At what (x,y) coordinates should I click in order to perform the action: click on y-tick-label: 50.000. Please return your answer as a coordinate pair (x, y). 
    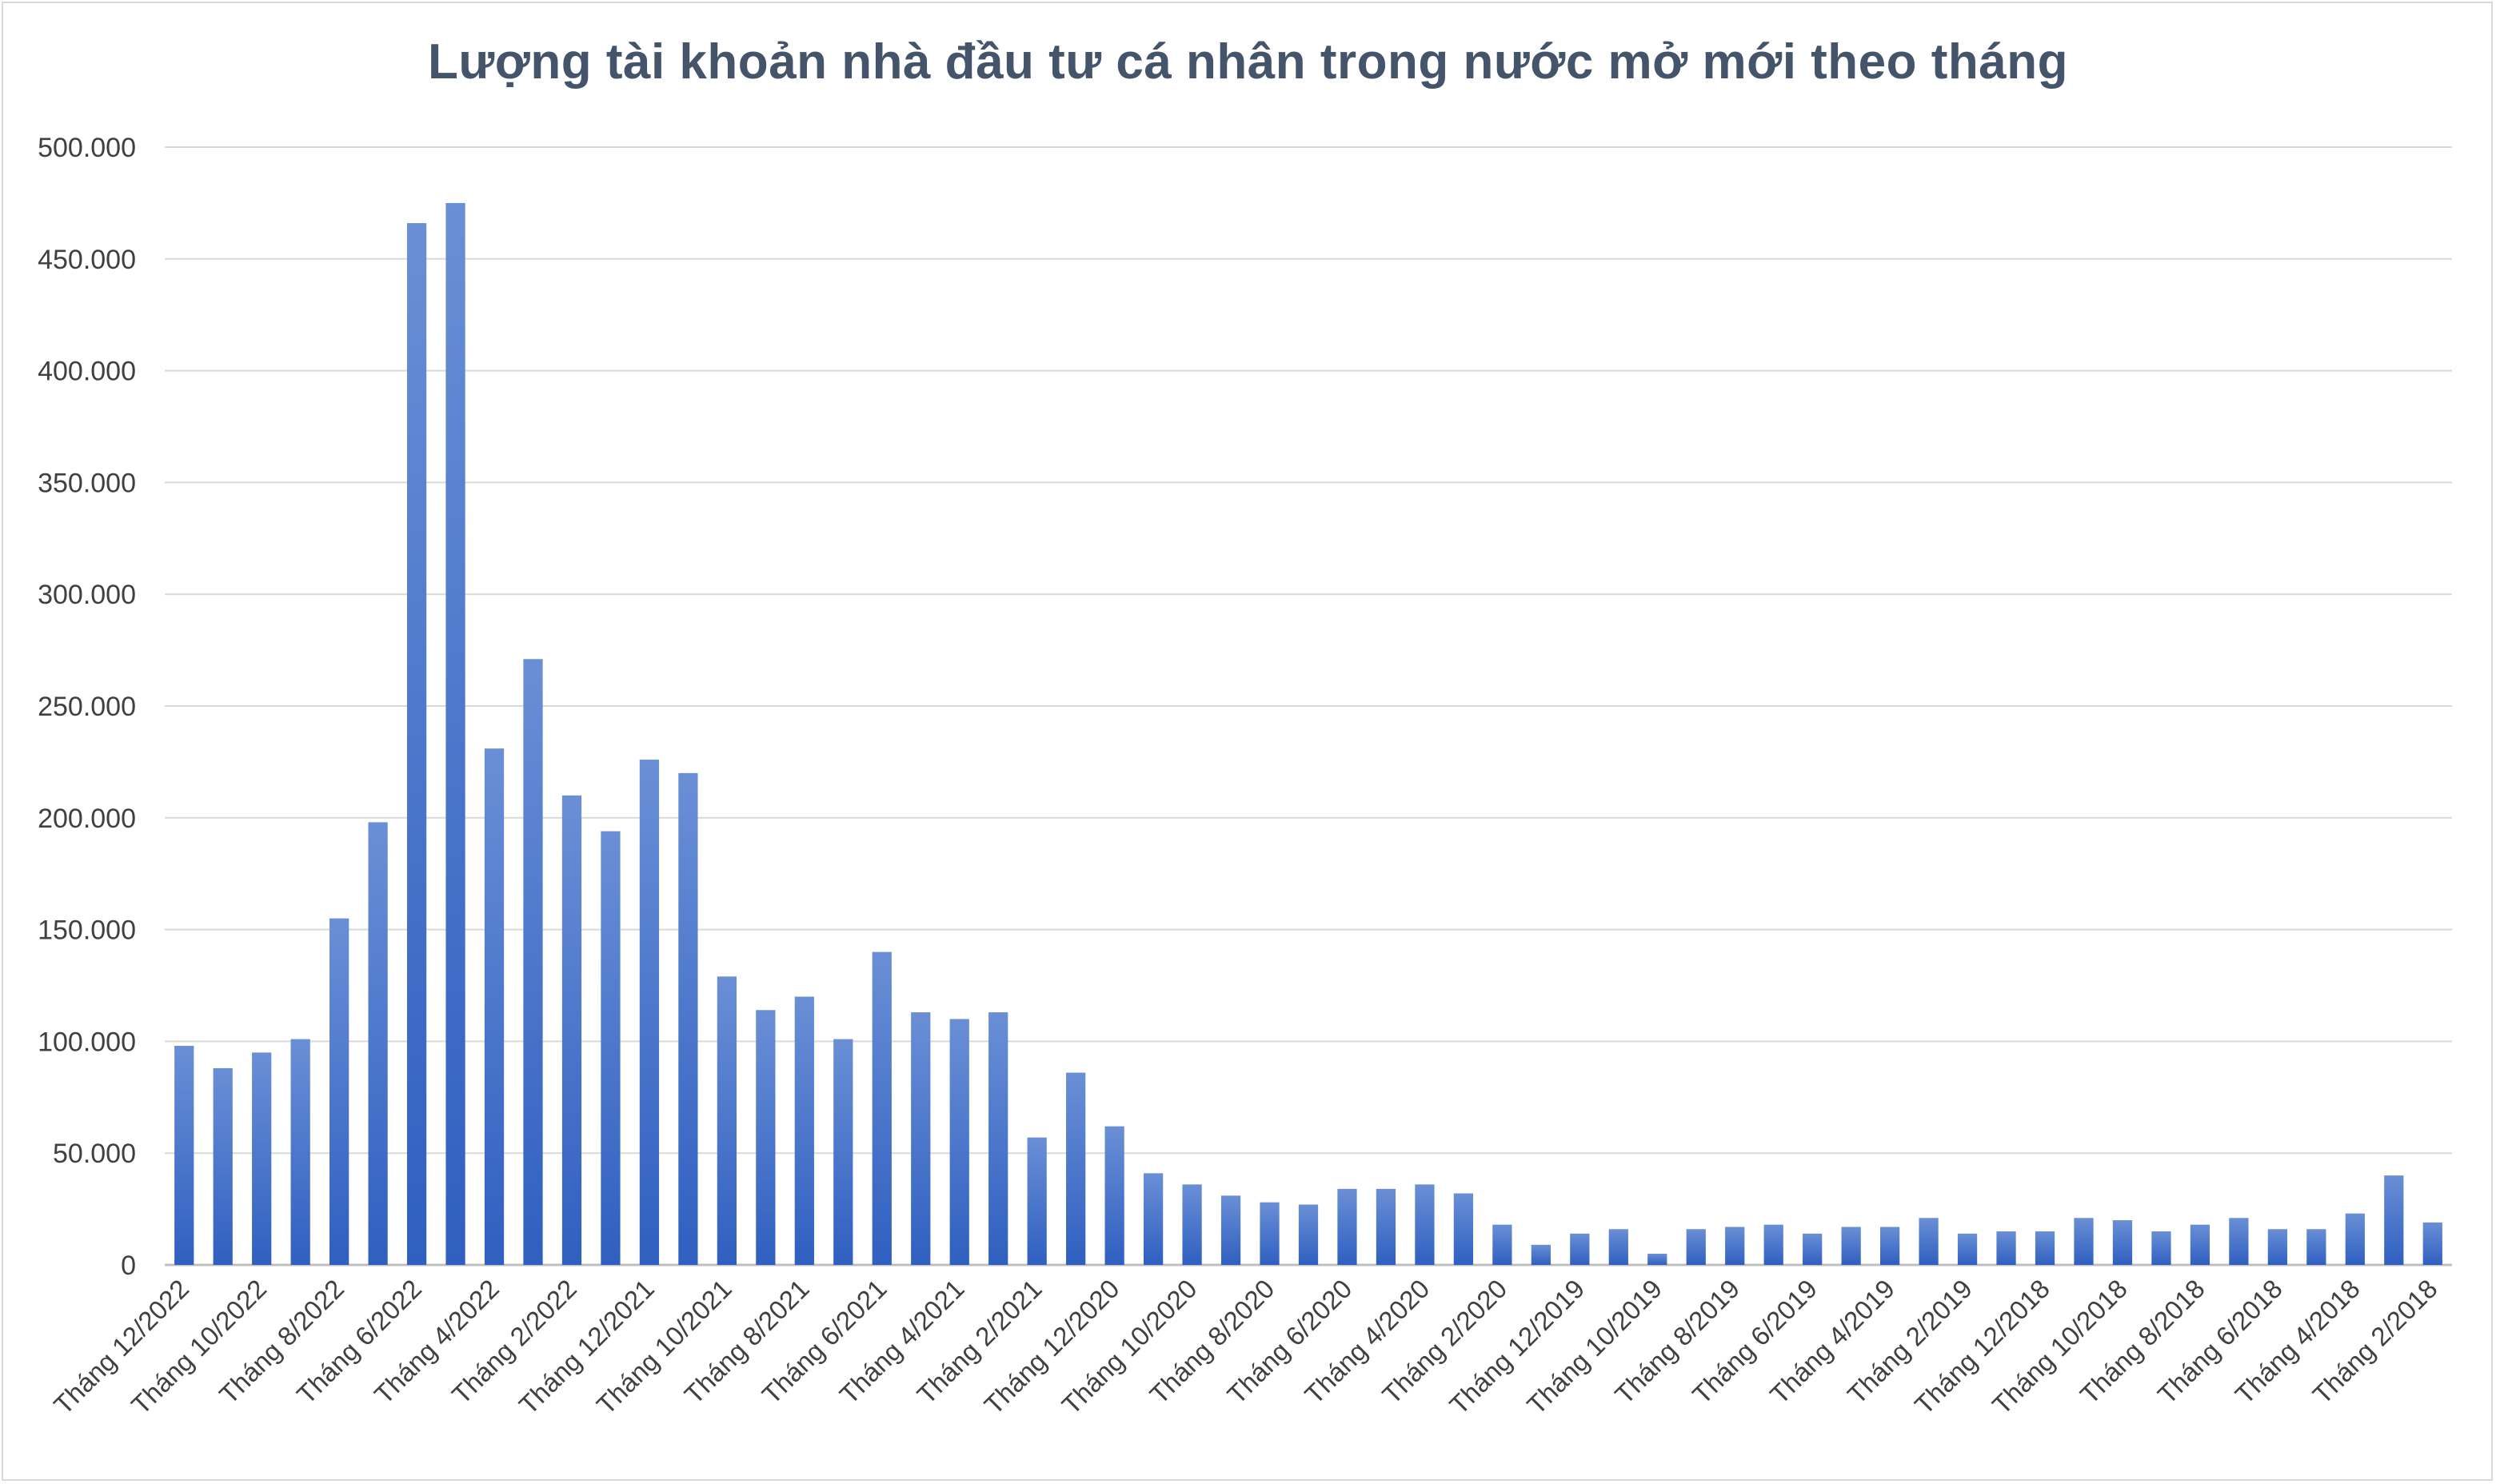
    Looking at the image, I should click on (94, 1154).